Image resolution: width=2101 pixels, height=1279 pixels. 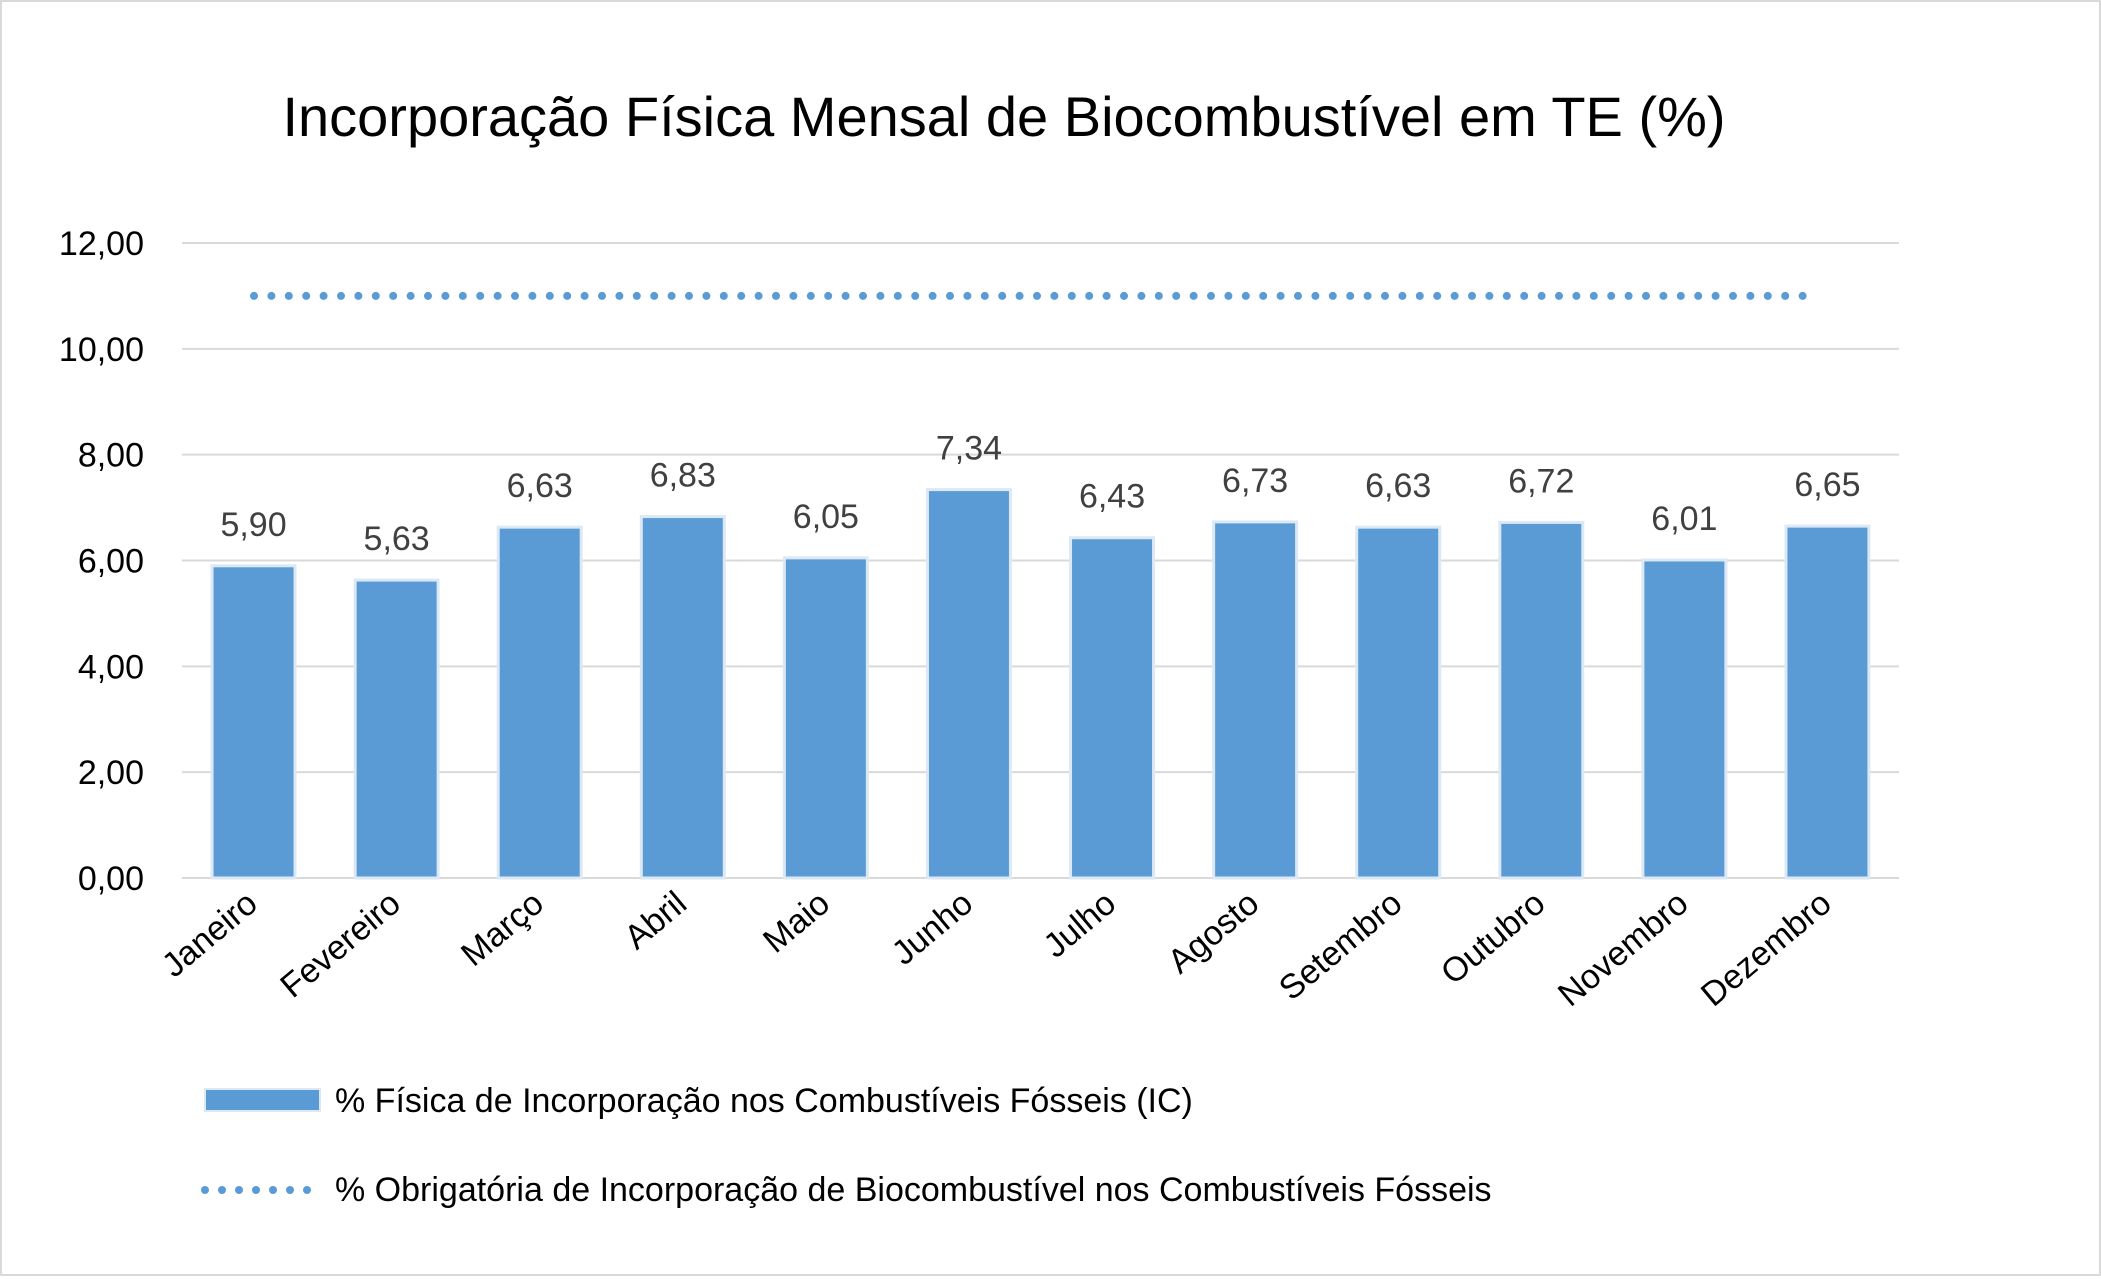 What do you see at coordinates (796, 922) in the screenshot?
I see `x-tick-label: Maio` at bounding box center [796, 922].